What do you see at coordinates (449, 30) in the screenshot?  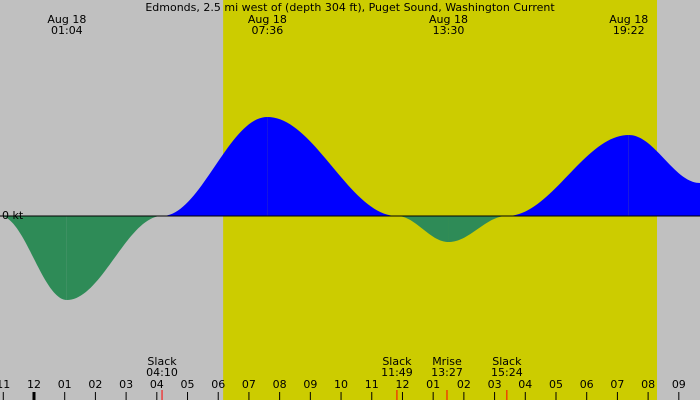 I see `max-time: 13:30` at bounding box center [449, 30].